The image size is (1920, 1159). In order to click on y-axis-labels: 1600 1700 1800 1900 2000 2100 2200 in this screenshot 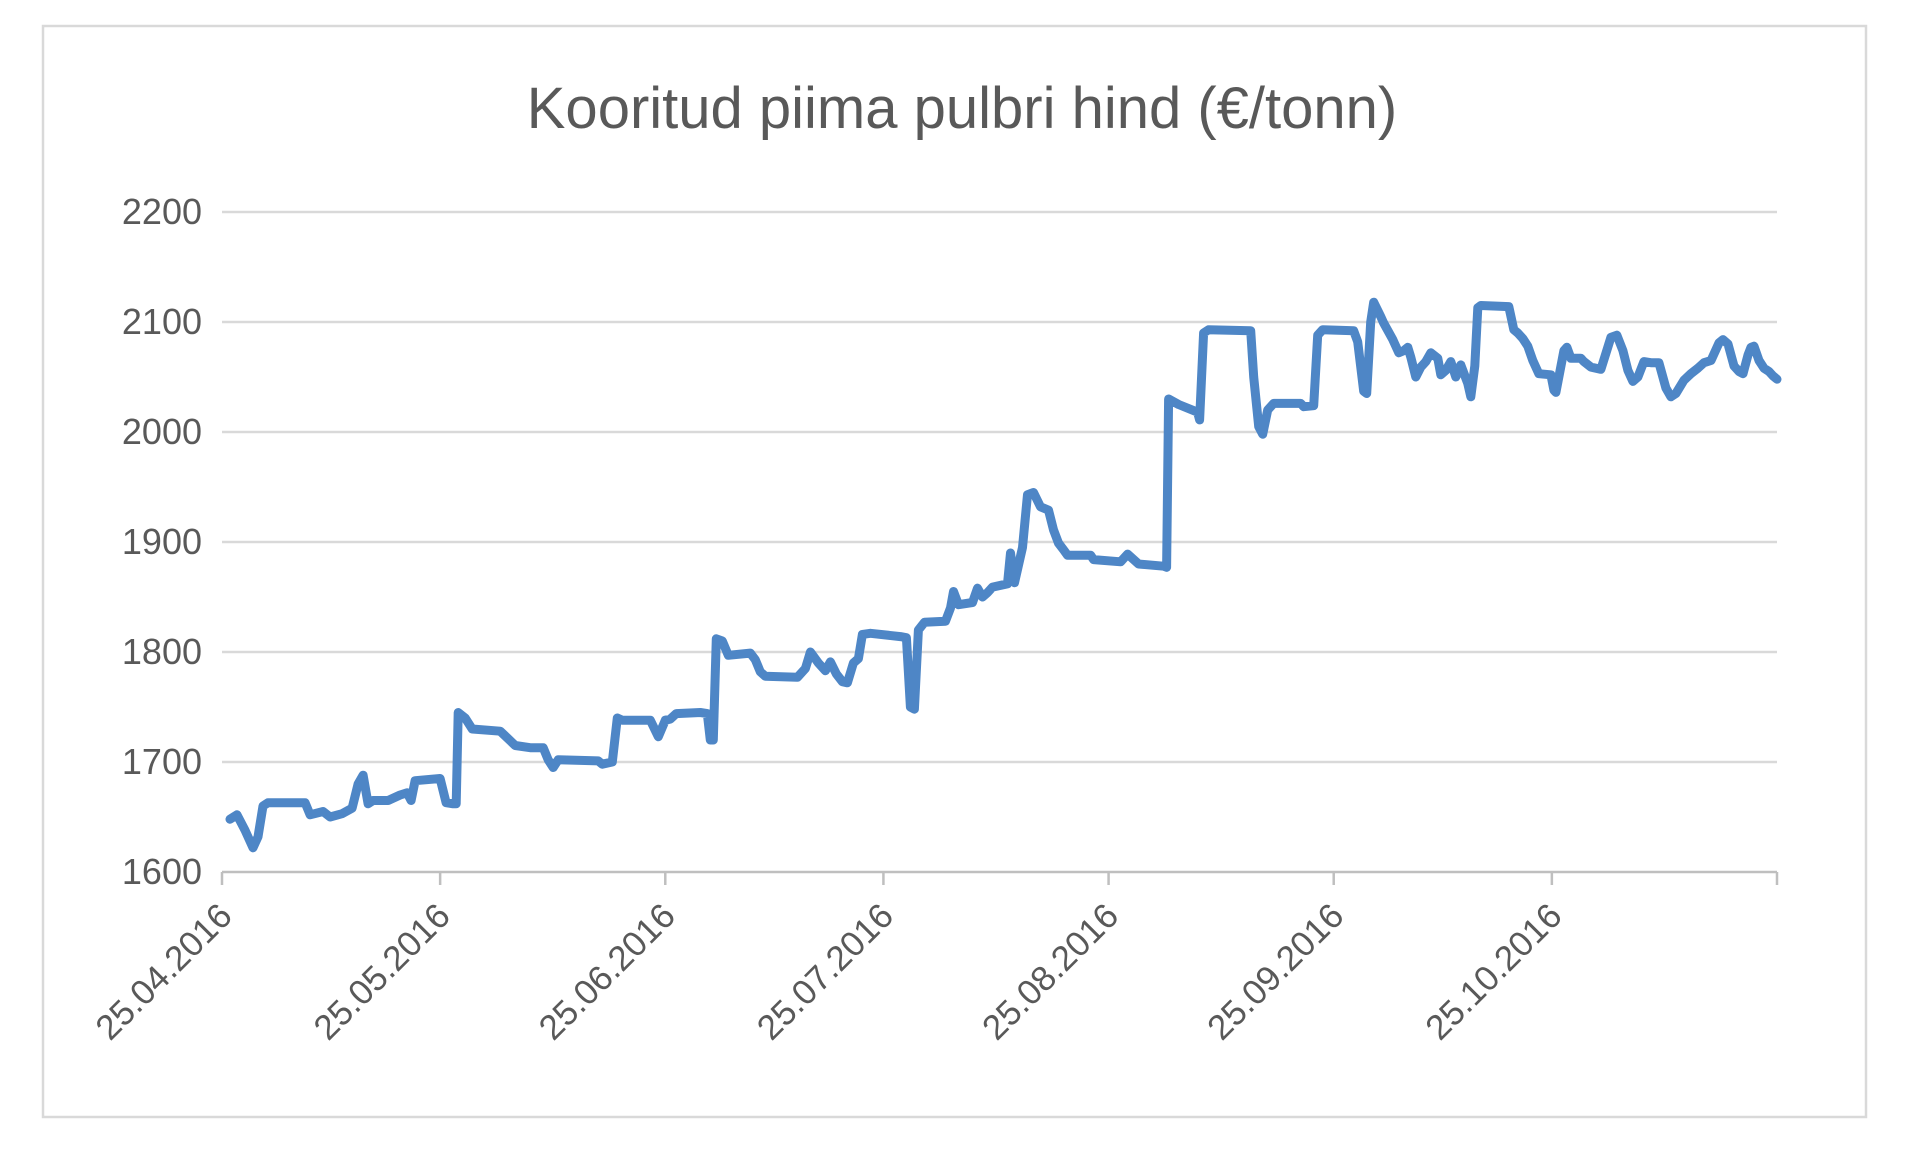, I will do `click(162, 541)`.